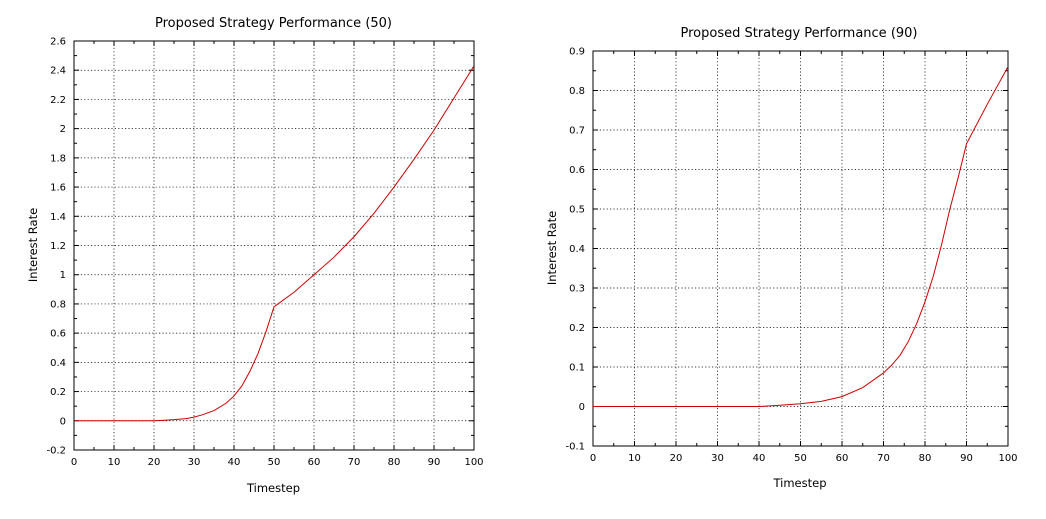 The width and height of the screenshot is (1046, 519). What do you see at coordinates (58, 217) in the screenshot?
I see `y-tick-label: 1.4` at bounding box center [58, 217].